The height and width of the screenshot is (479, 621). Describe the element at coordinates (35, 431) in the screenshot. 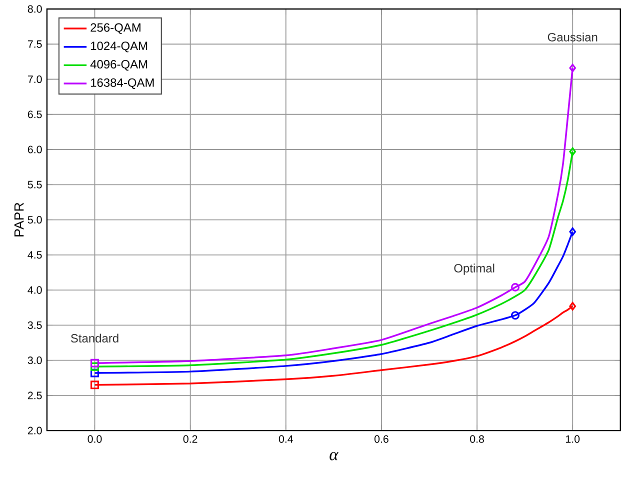

I see `y-tick-label: 2.0` at that location.